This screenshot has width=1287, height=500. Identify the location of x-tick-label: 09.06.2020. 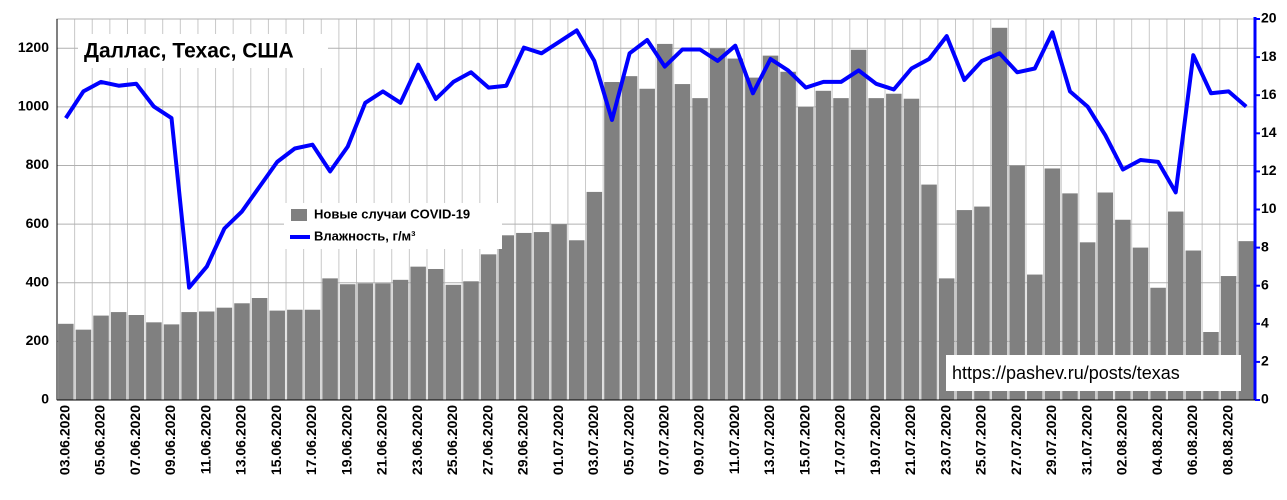
(170, 440).